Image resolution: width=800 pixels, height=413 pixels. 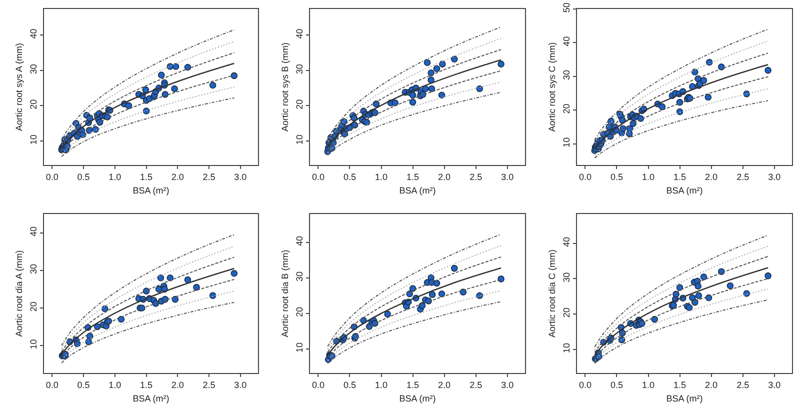 I want to click on y-axis-title: Aortic root sys B (mm), so click(x=285, y=87).